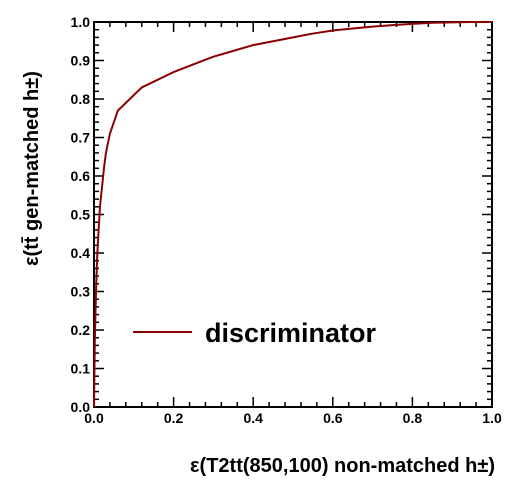  Describe the element at coordinates (342, 466) in the screenshot. I see `x-axis-label: ε(T2tt(850,100) non-matched h±)` at that location.